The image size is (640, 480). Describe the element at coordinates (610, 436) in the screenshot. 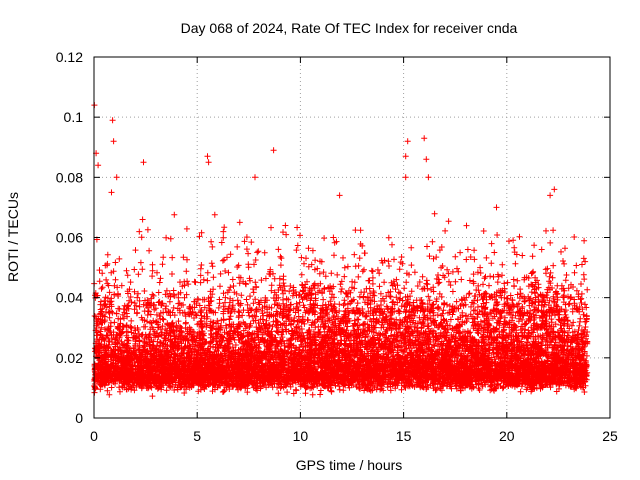

I see `x-tick-label: 25` at that location.